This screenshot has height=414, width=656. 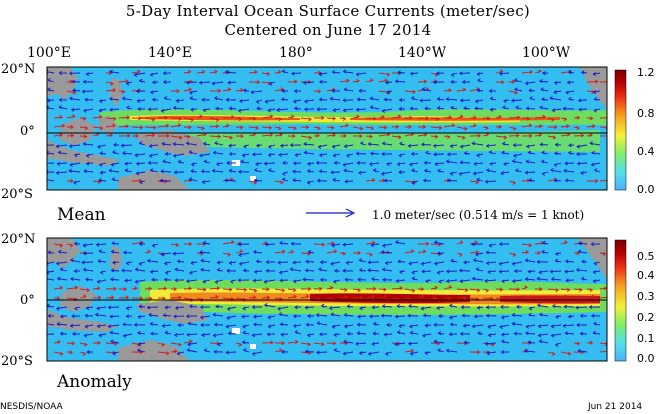 What do you see at coordinates (82, 321) in the screenshot?
I see `anomaly-land` at bounding box center [82, 321].